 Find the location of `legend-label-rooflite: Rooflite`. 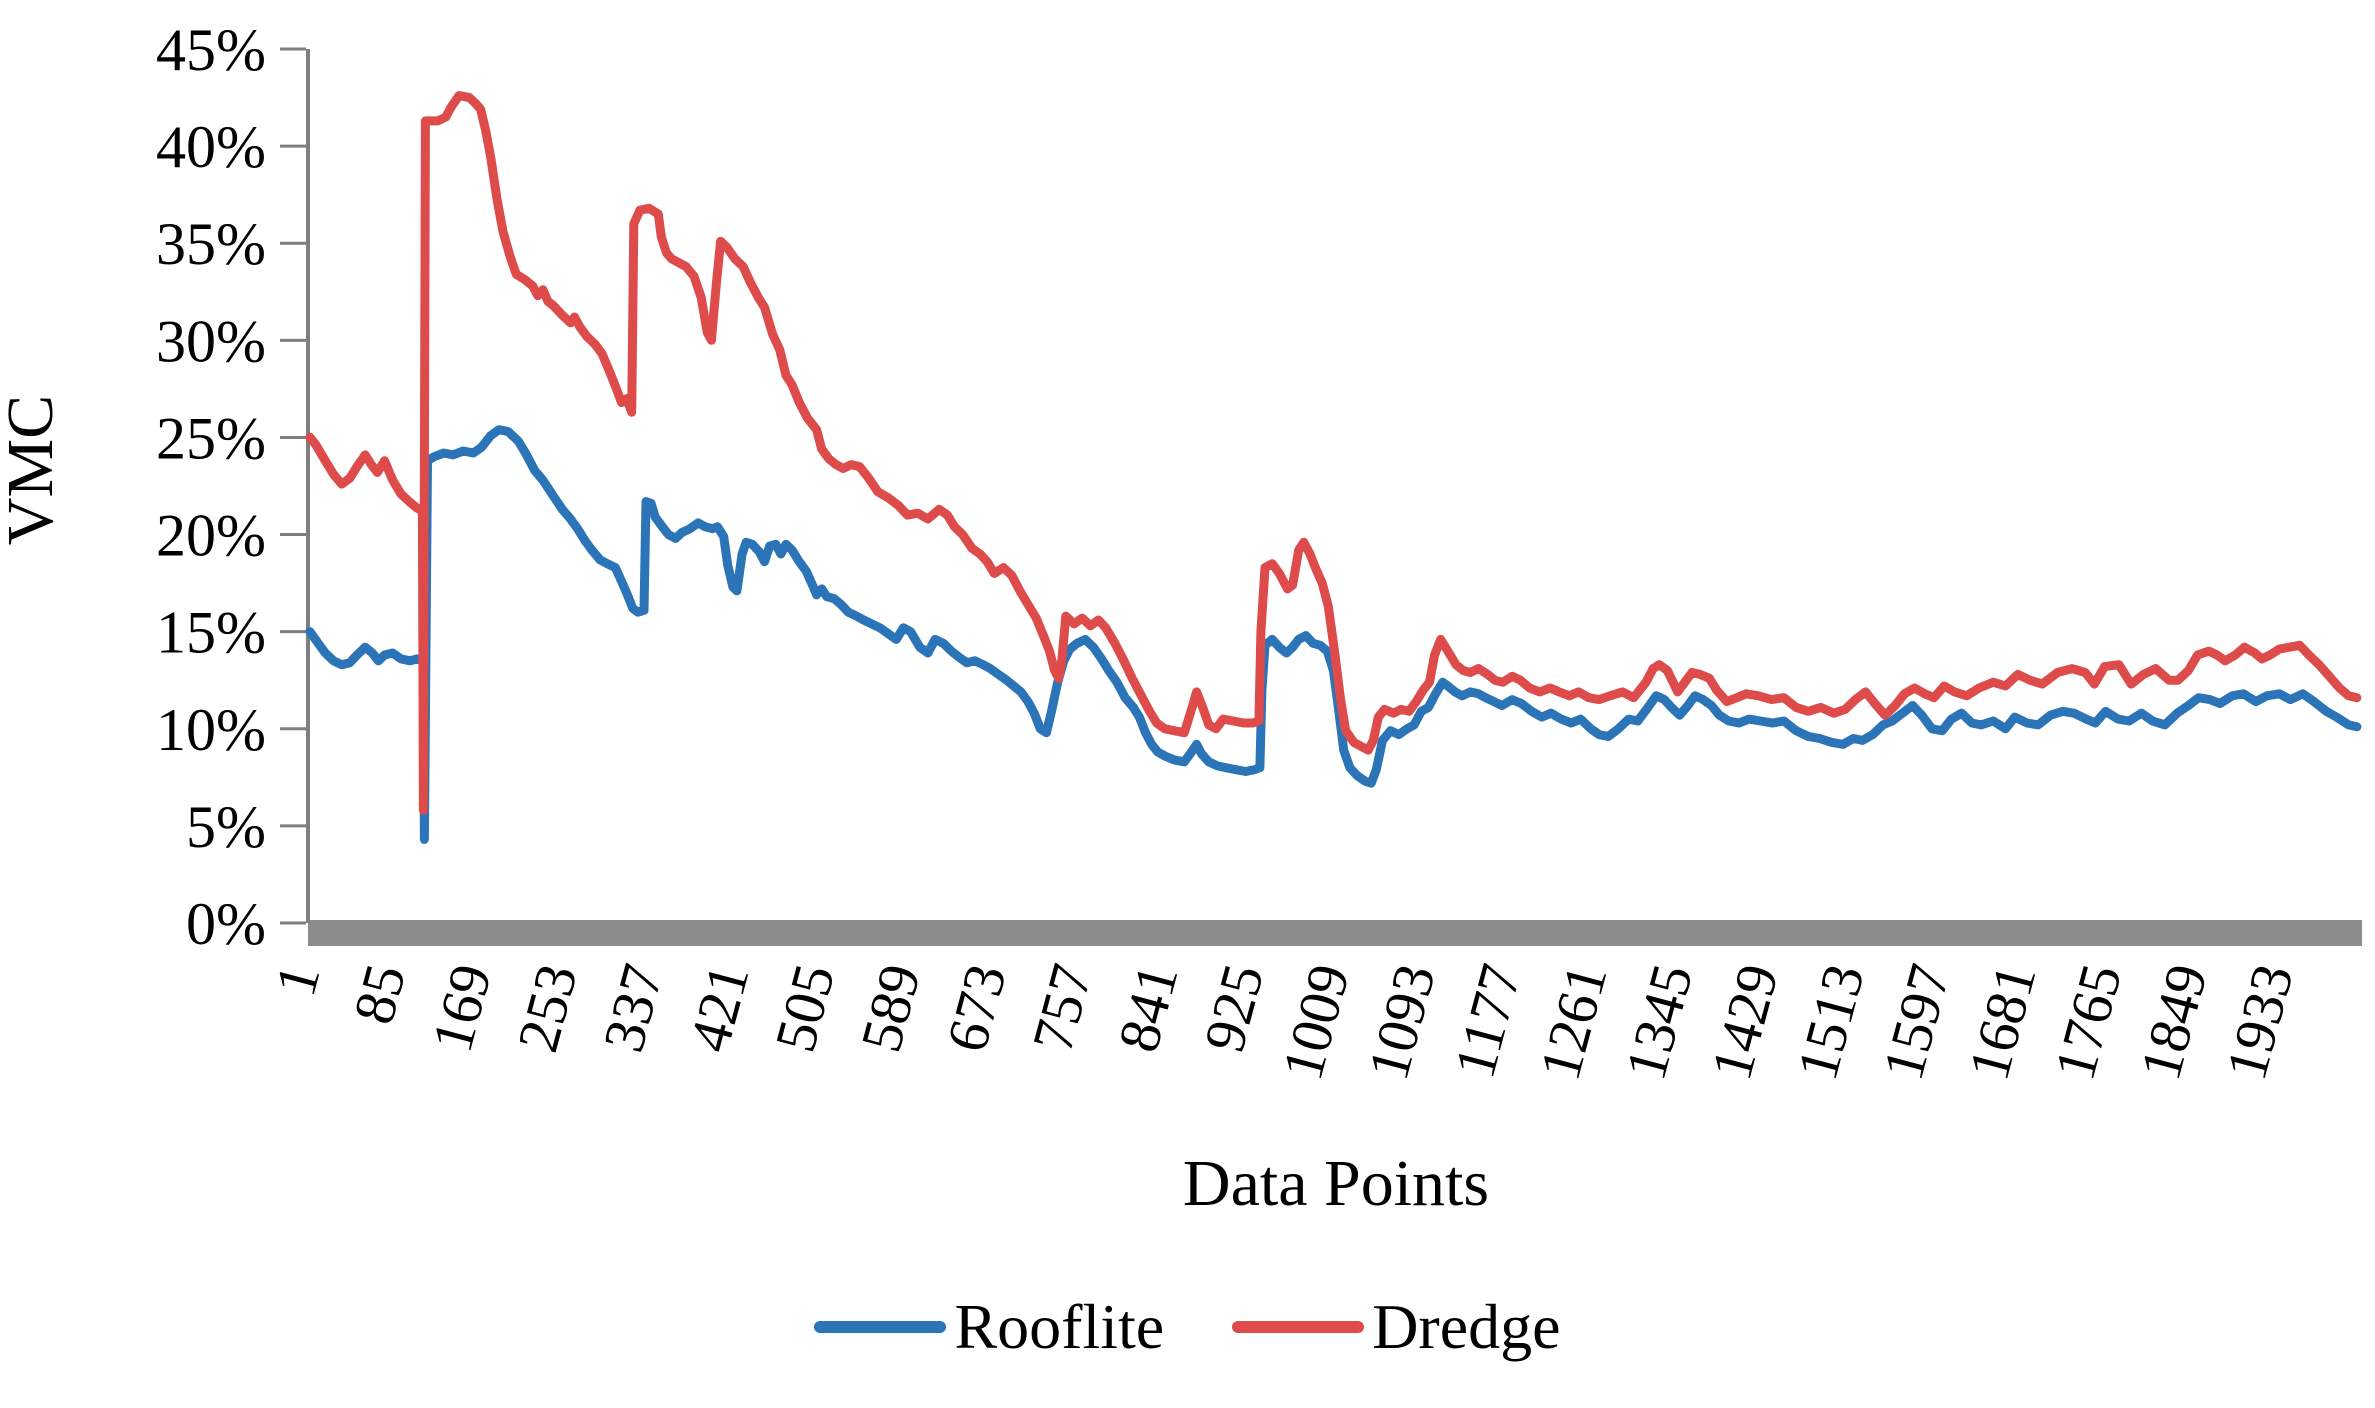

legend-label-rooflite: Rooflite is located at coordinates (1059, 1326).